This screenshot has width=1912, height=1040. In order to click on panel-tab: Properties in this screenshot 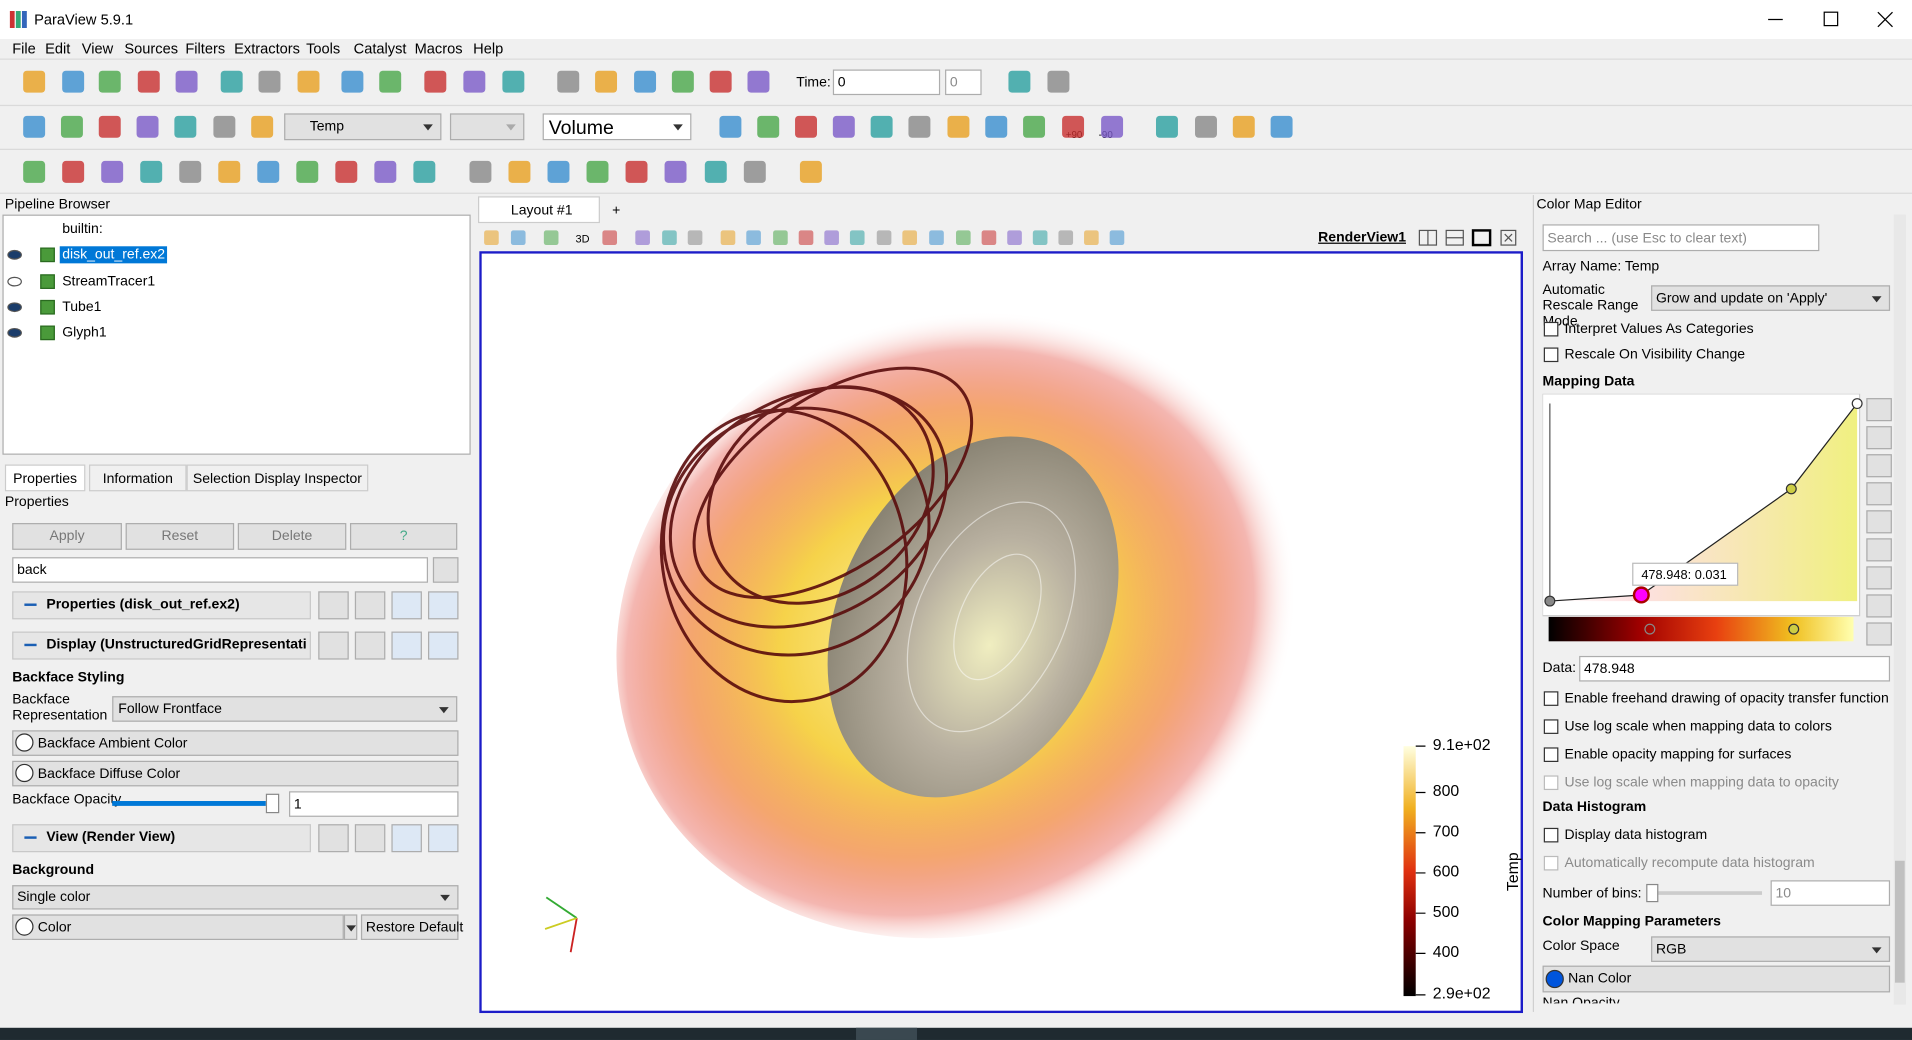, I will do `click(45, 478)`.